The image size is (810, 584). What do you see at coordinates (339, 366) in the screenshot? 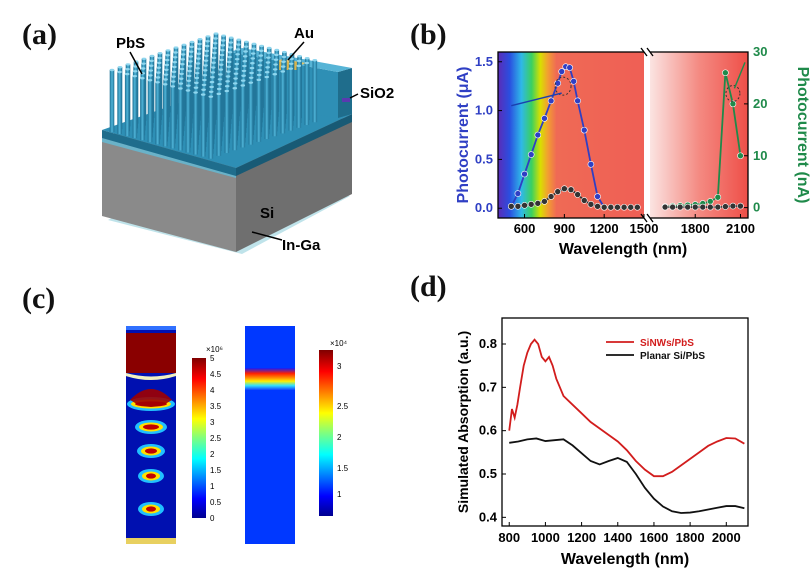
I see `colorbar-2-tick: 3` at bounding box center [339, 366].